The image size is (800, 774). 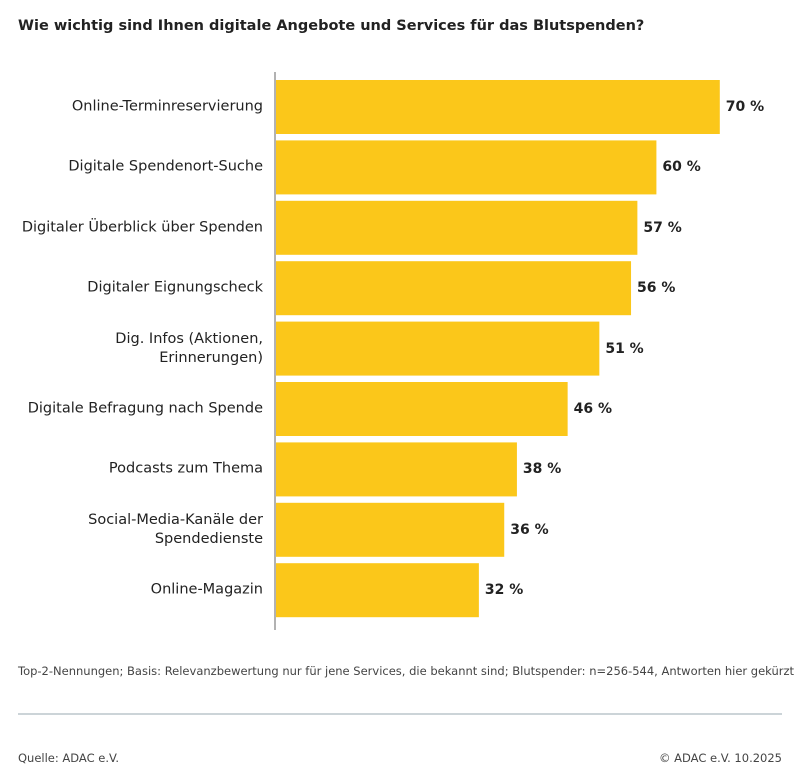 I want to click on y-tick-label: Digitale Befragung nach Spende, so click(x=145, y=408).